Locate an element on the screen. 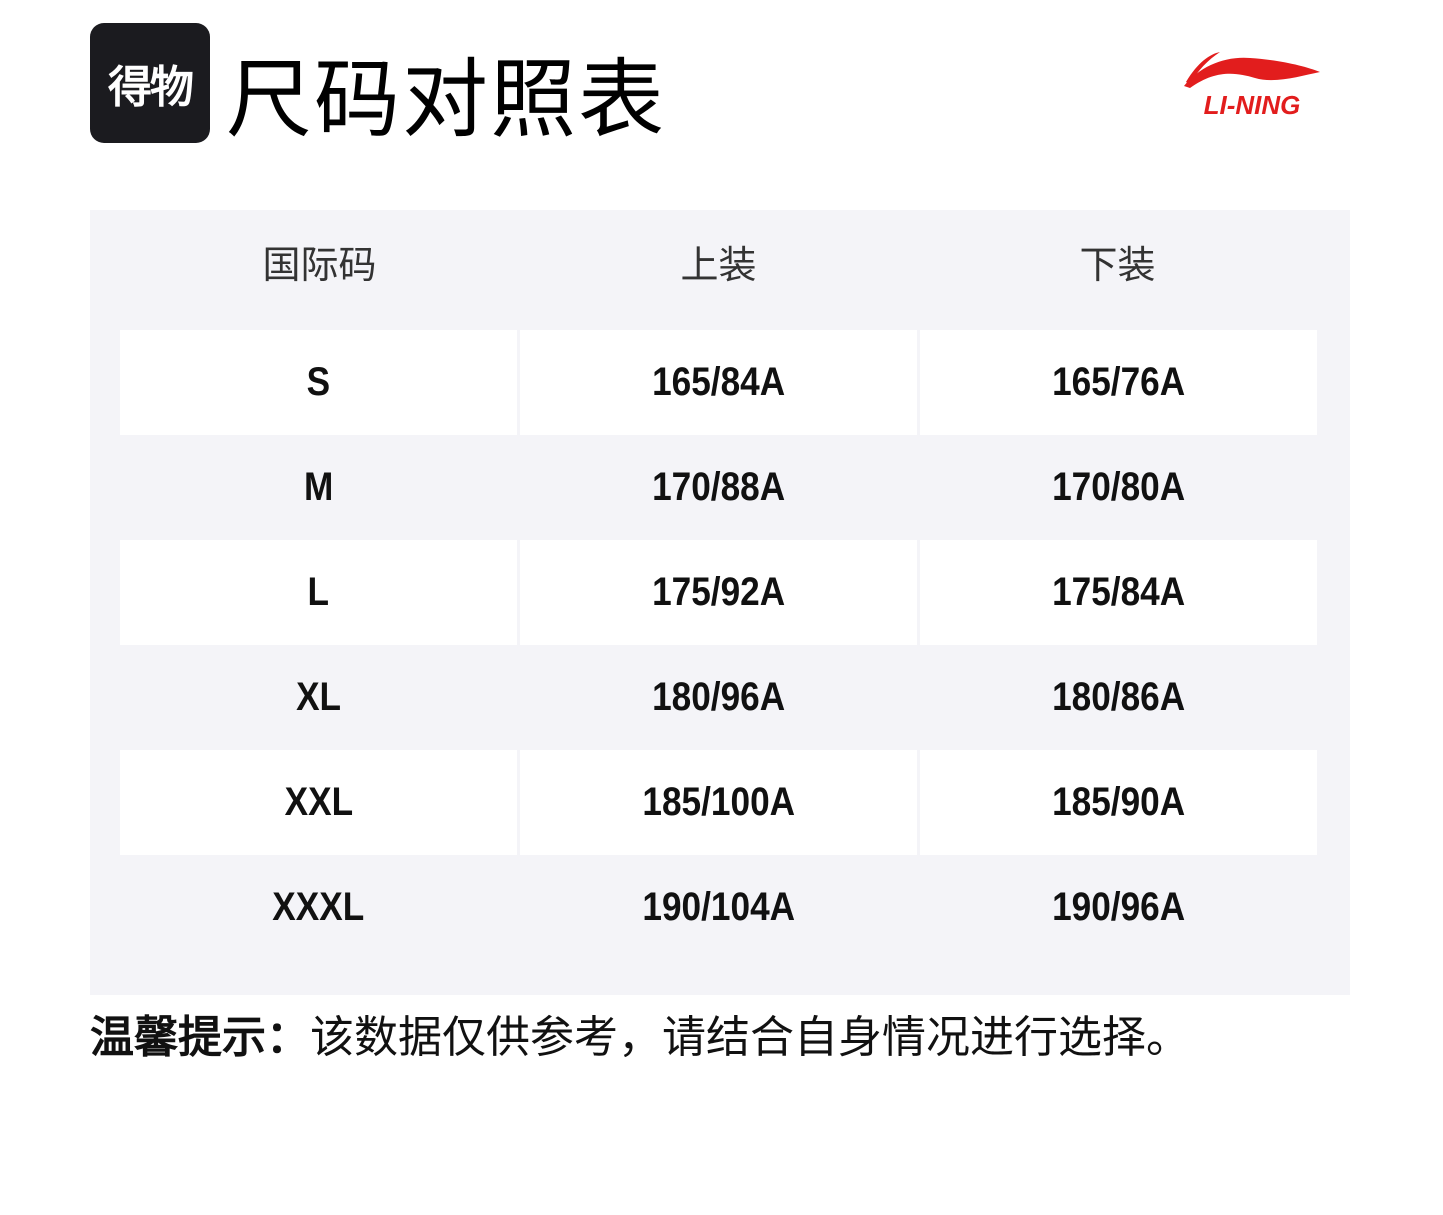  cell-value: S is located at coordinates (318, 382).